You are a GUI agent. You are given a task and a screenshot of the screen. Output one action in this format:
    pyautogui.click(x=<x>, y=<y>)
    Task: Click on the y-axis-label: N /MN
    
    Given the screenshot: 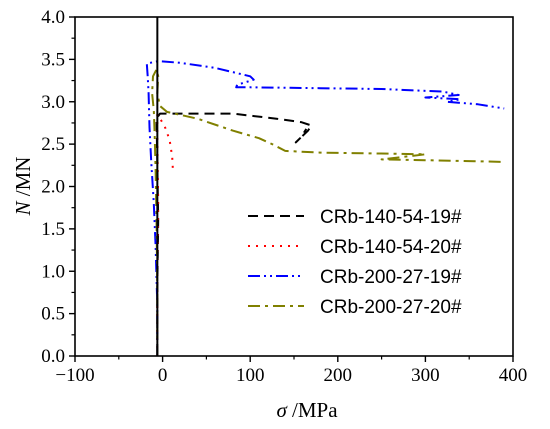 What is the action you would take?
    pyautogui.click(x=23, y=187)
    